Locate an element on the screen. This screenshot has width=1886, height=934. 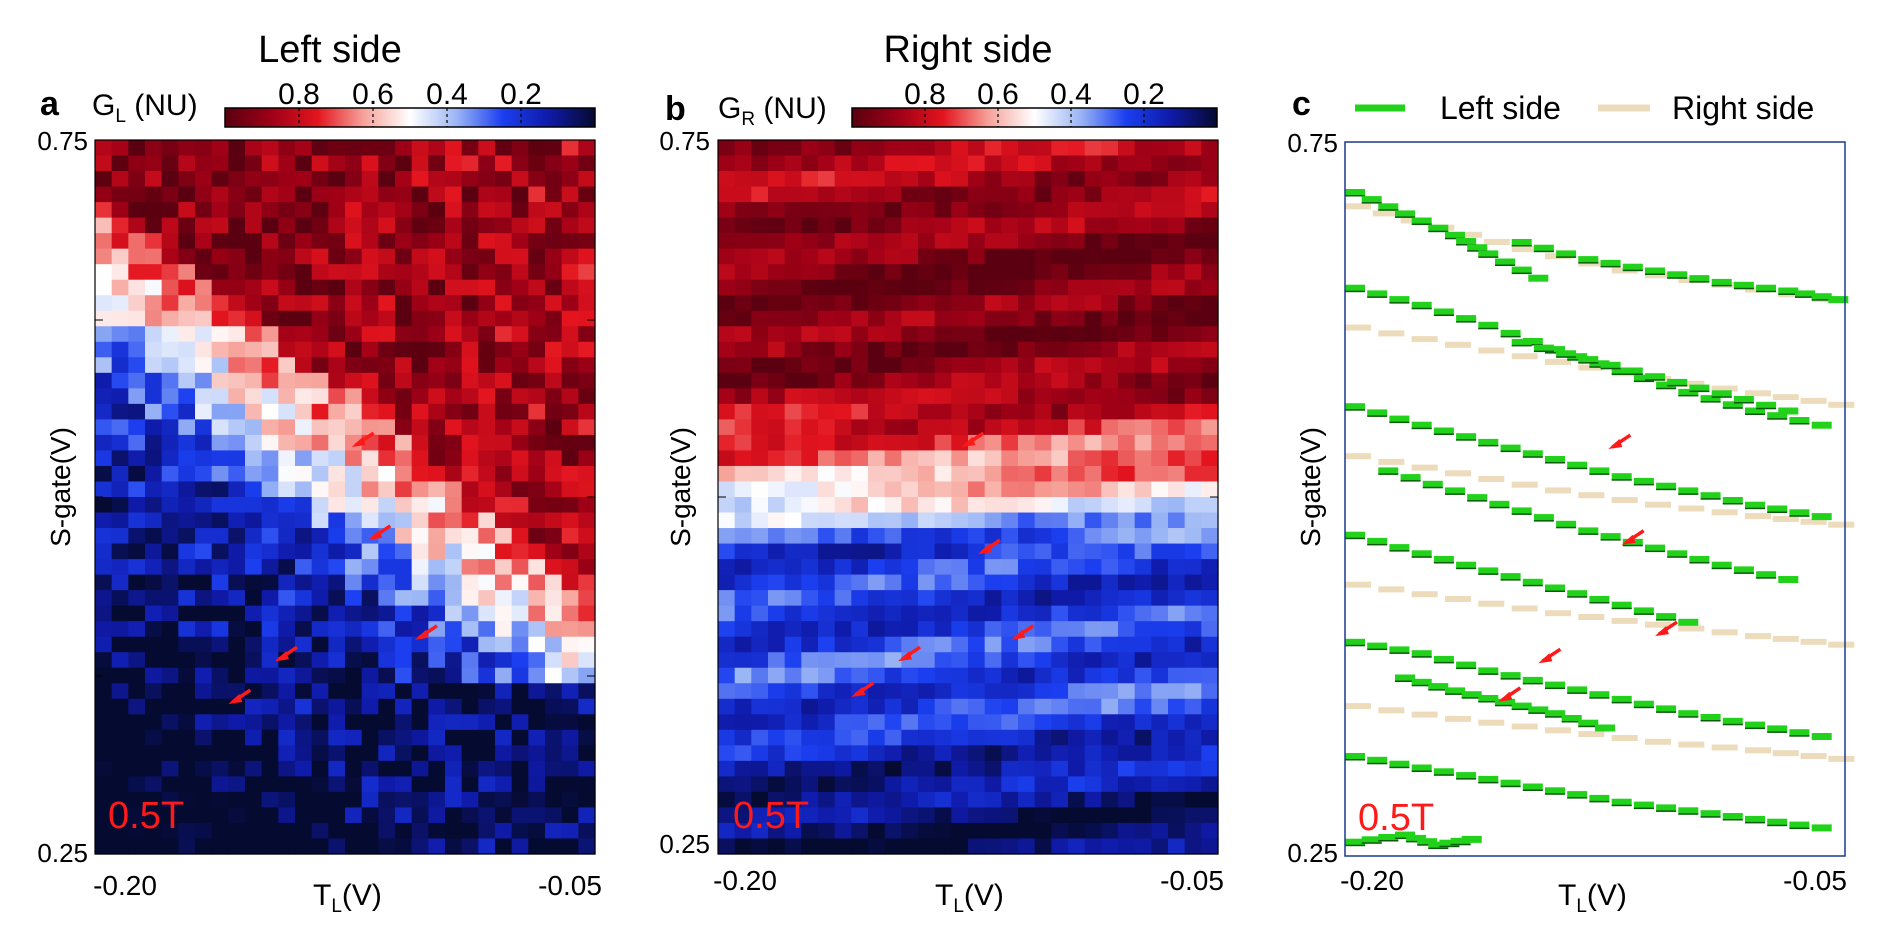
right-side-point is located at coordinates (1785, 638).